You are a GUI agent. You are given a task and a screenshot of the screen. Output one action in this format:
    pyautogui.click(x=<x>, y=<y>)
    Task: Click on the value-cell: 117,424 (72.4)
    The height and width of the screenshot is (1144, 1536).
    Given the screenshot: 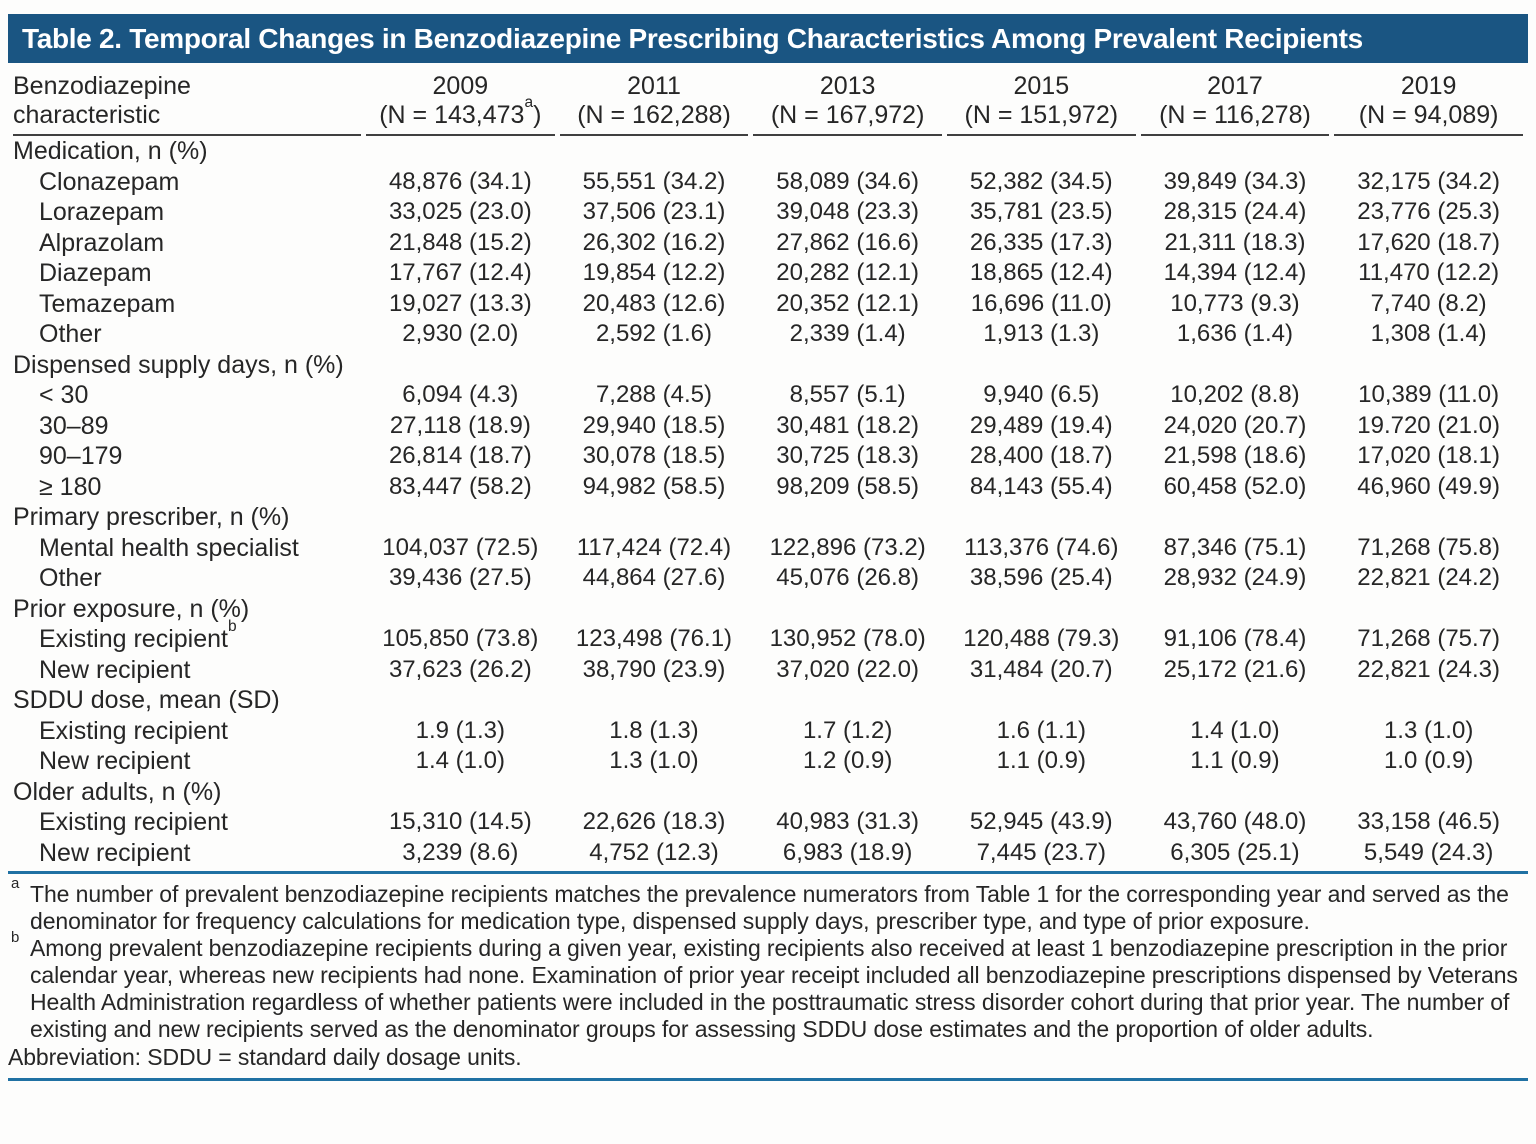 What is the action you would take?
    pyautogui.click(x=654, y=547)
    